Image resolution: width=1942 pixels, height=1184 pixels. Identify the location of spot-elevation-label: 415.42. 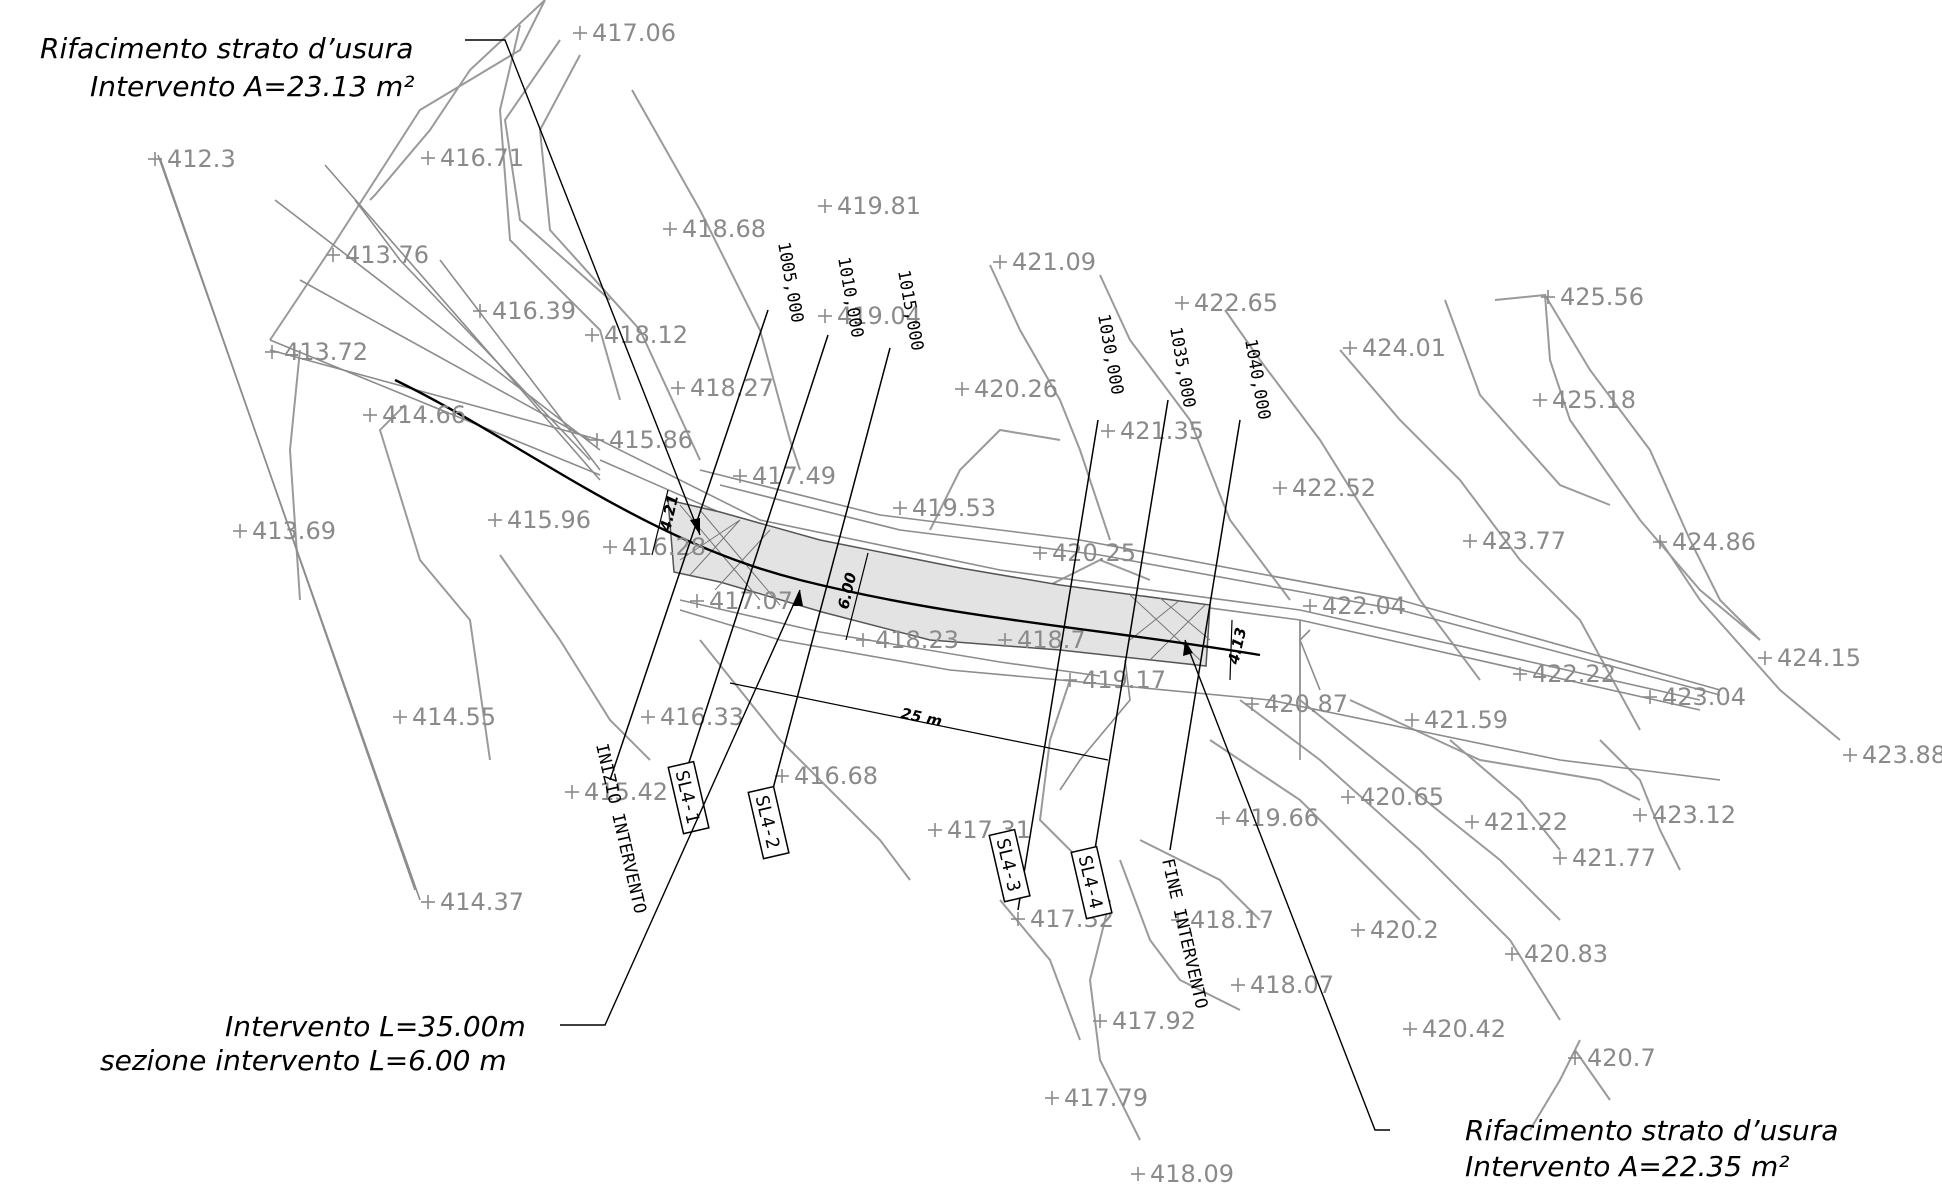
(626, 792).